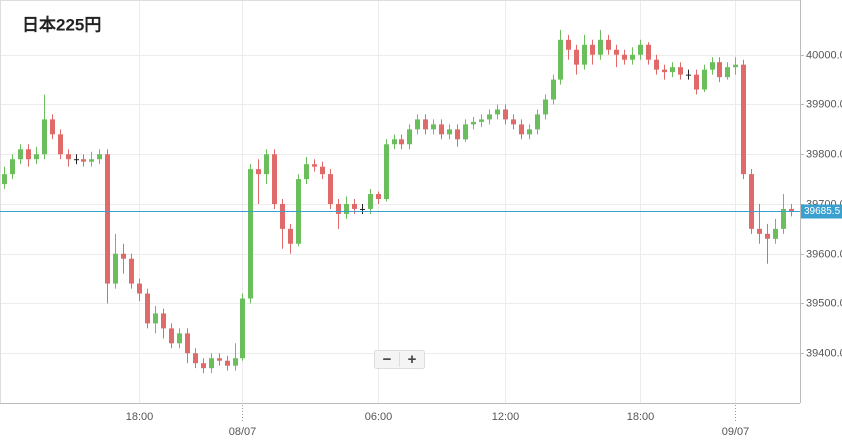 Image resolution: width=842 pixels, height=445 pixels. What do you see at coordinates (824, 104) in the screenshot?
I see `y-tick-label: 39900.0` at bounding box center [824, 104].